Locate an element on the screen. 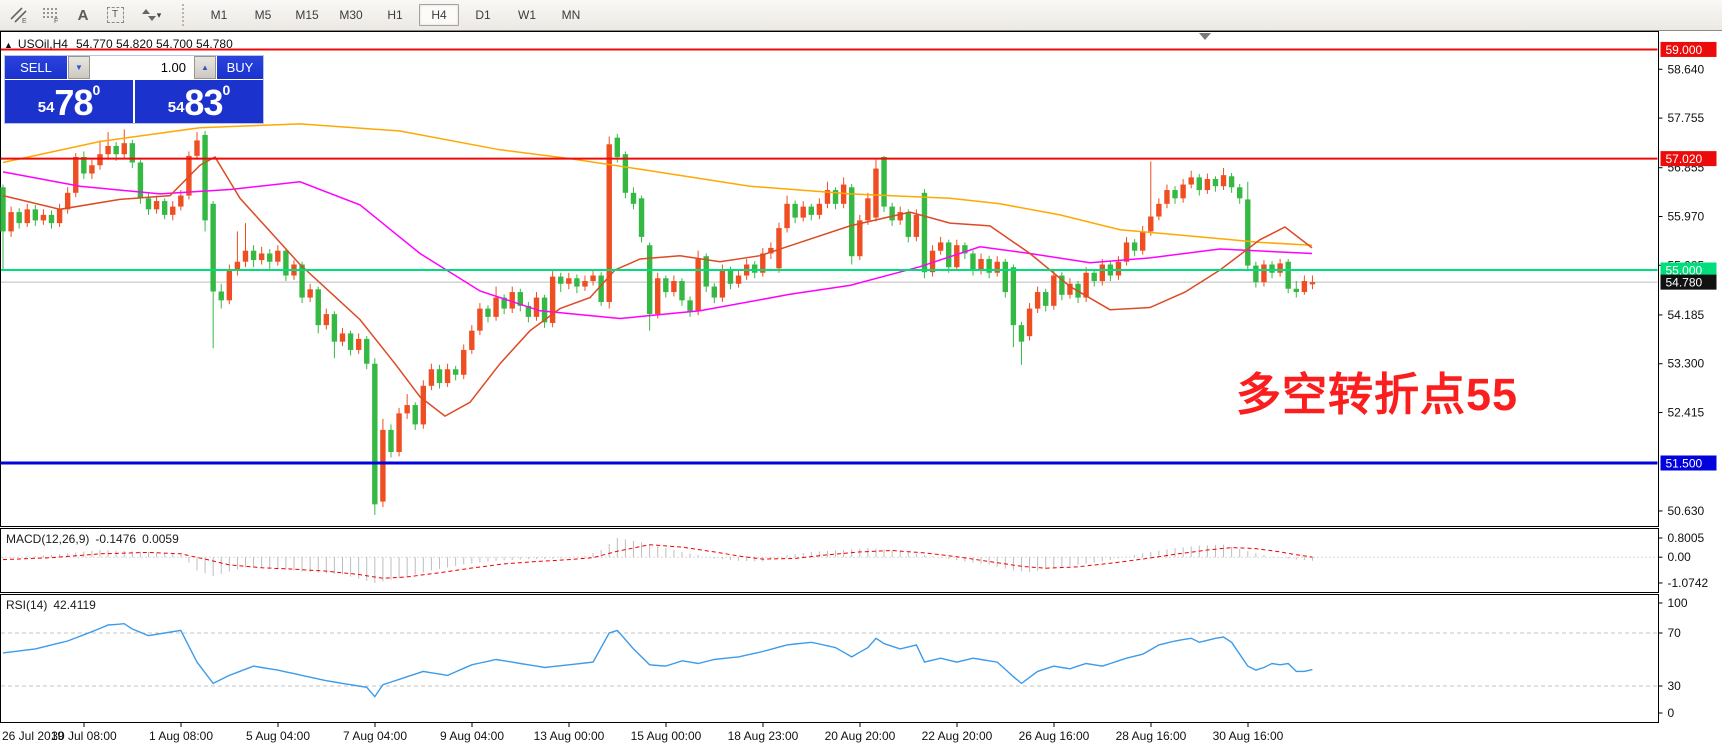  panel-collapse-icon: ▲ is located at coordinates (8, 45).